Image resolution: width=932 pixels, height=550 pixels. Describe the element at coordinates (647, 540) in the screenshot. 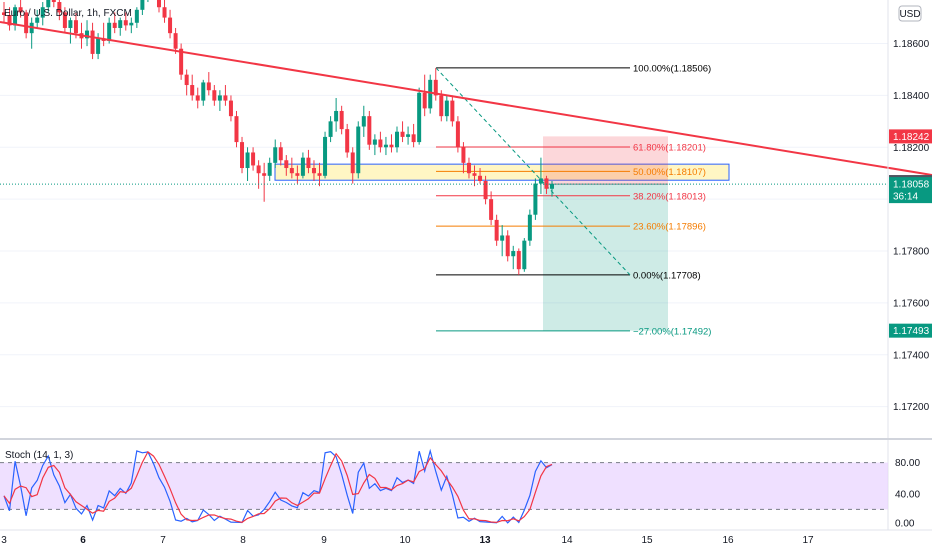

I see `time-tick-label: 15` at that location.